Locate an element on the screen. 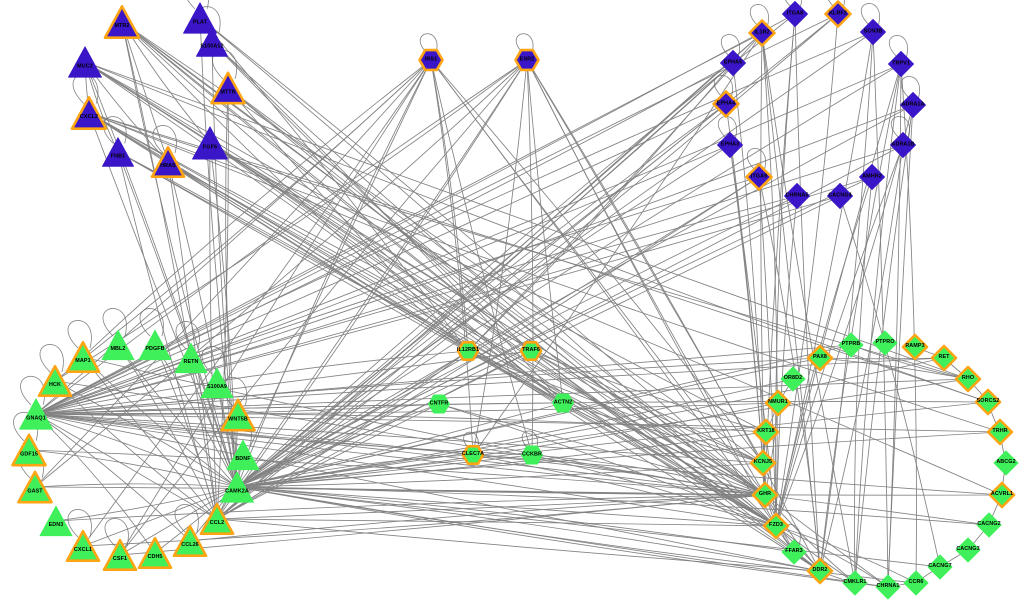  graph-node-cmklr1: CMKLR1 is located at coordinates (855, 583).